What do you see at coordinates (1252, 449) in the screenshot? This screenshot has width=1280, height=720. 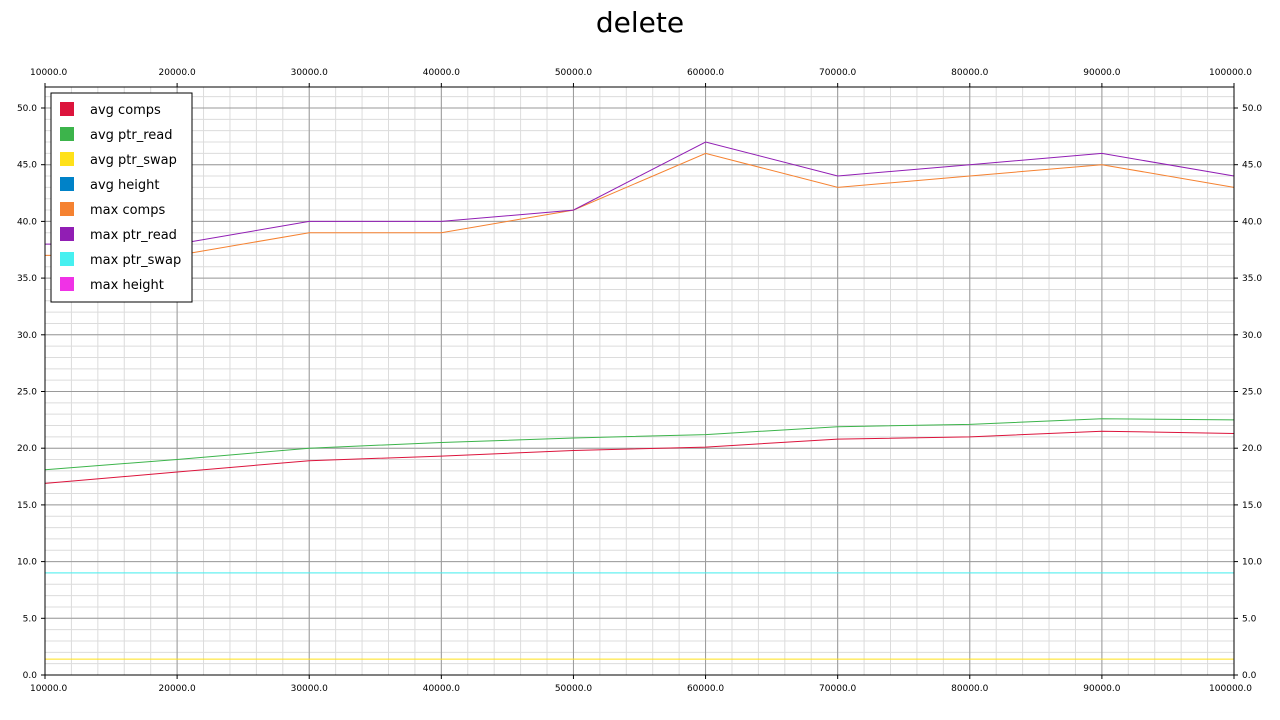 I see `y-tick-label-right: 20.0` at bounding box center [1252, 449].